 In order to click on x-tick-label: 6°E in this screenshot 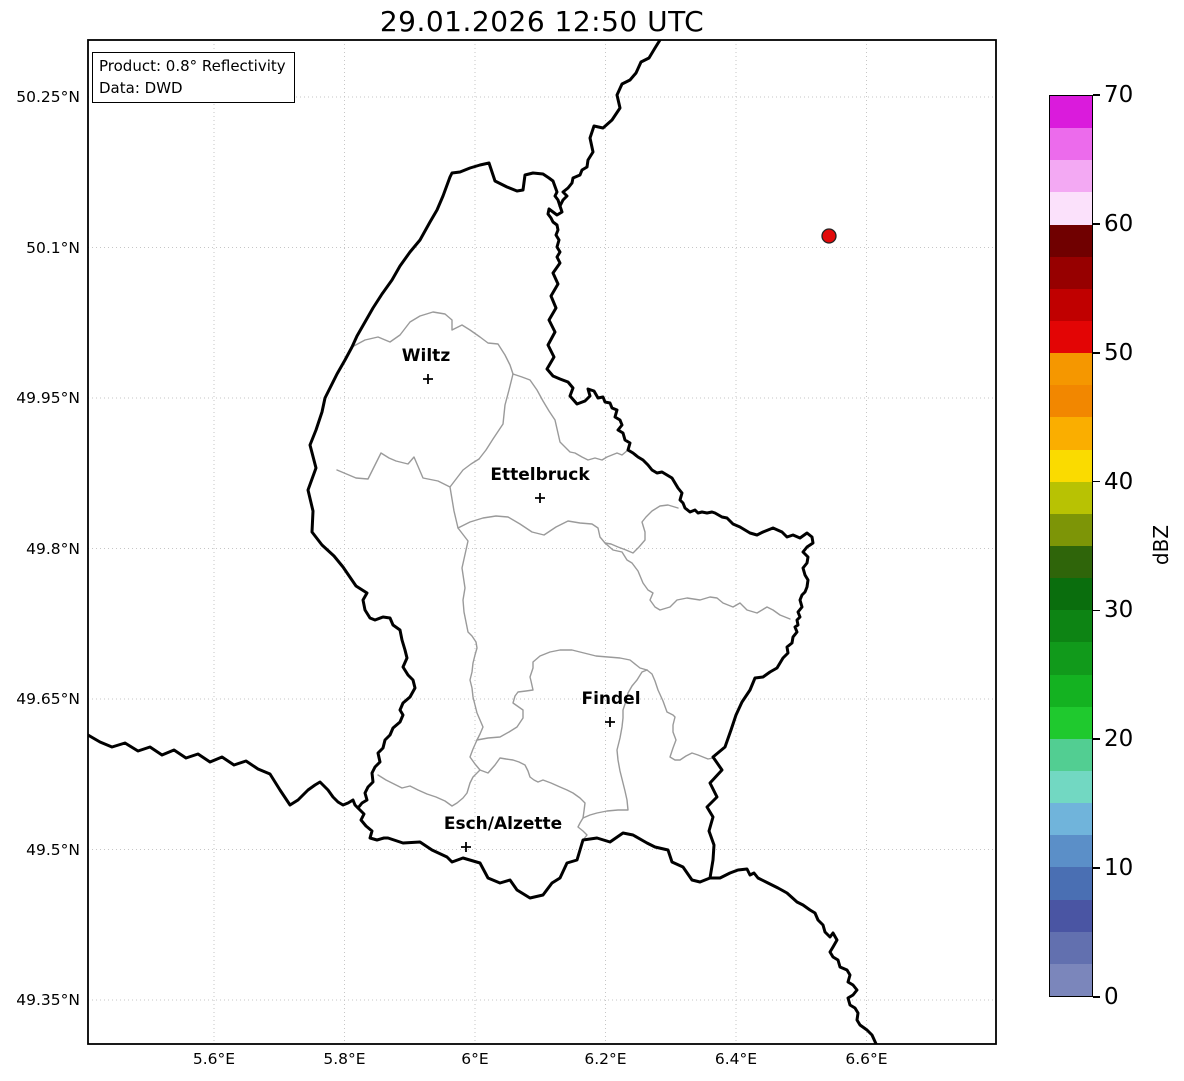, I will do `click(475, 1059)`.